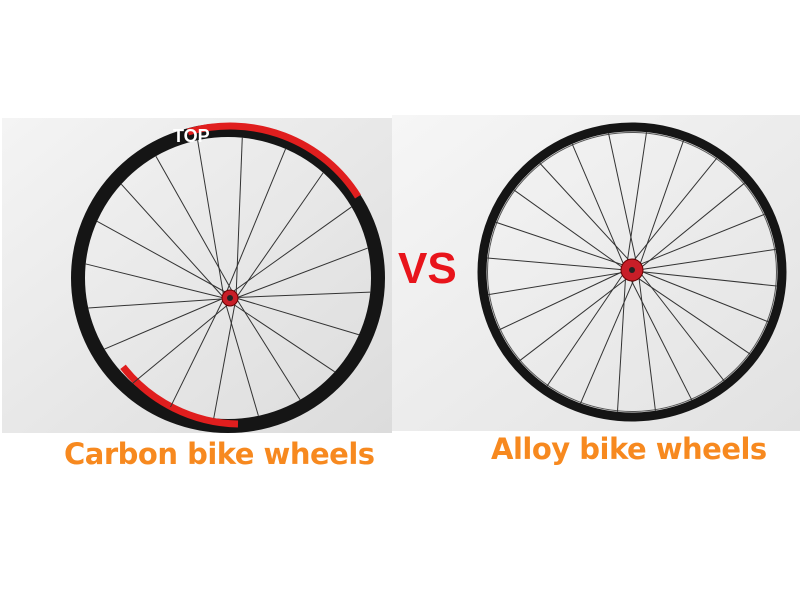 This screenshot has width=800, height=600. Describe the element at coordinates (219, 454) in the screenshot. I see `carbon-caption: Carbon bike wheels` at that location.